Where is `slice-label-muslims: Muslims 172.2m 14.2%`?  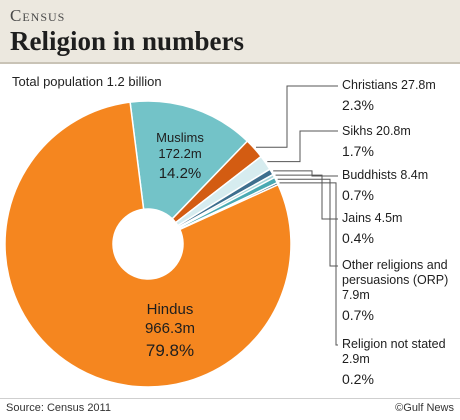
slice-label-muslims: Muslims 172.2m 14.2% is located at coordinates (180, 157).